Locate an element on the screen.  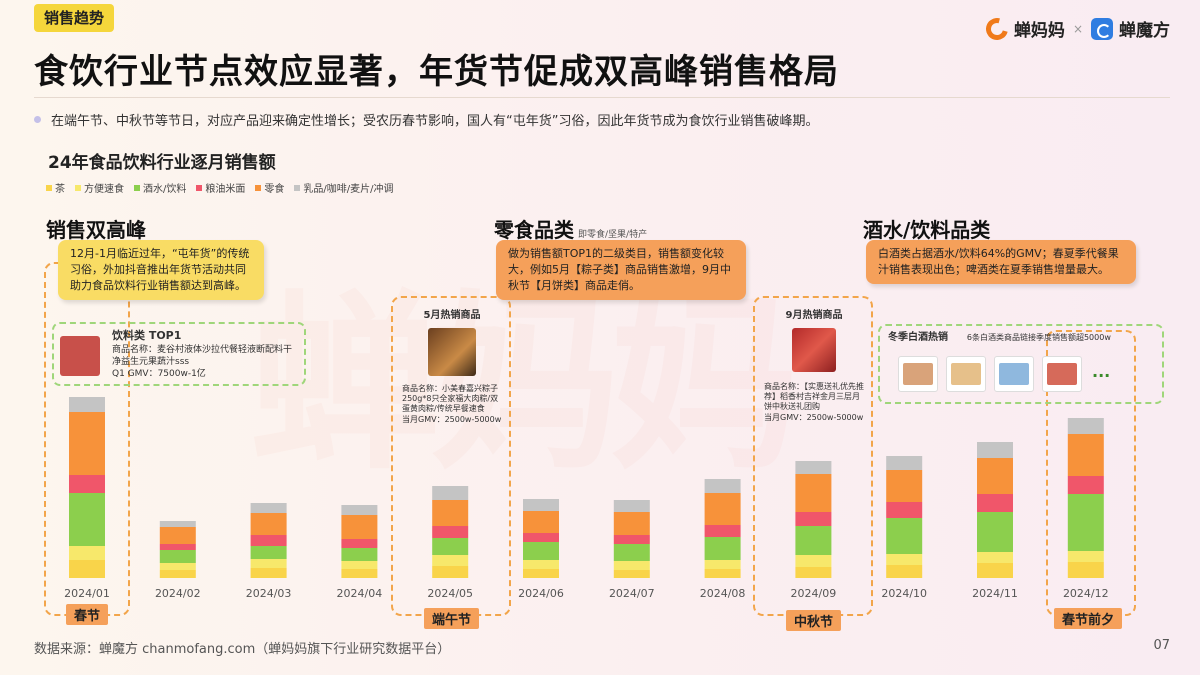
product-sep-name: 商品名称：【实惠送礼优先推荐】稻香村吉祥金月三层月饼中秋送礼团购 is located at coordinates (814, 396).